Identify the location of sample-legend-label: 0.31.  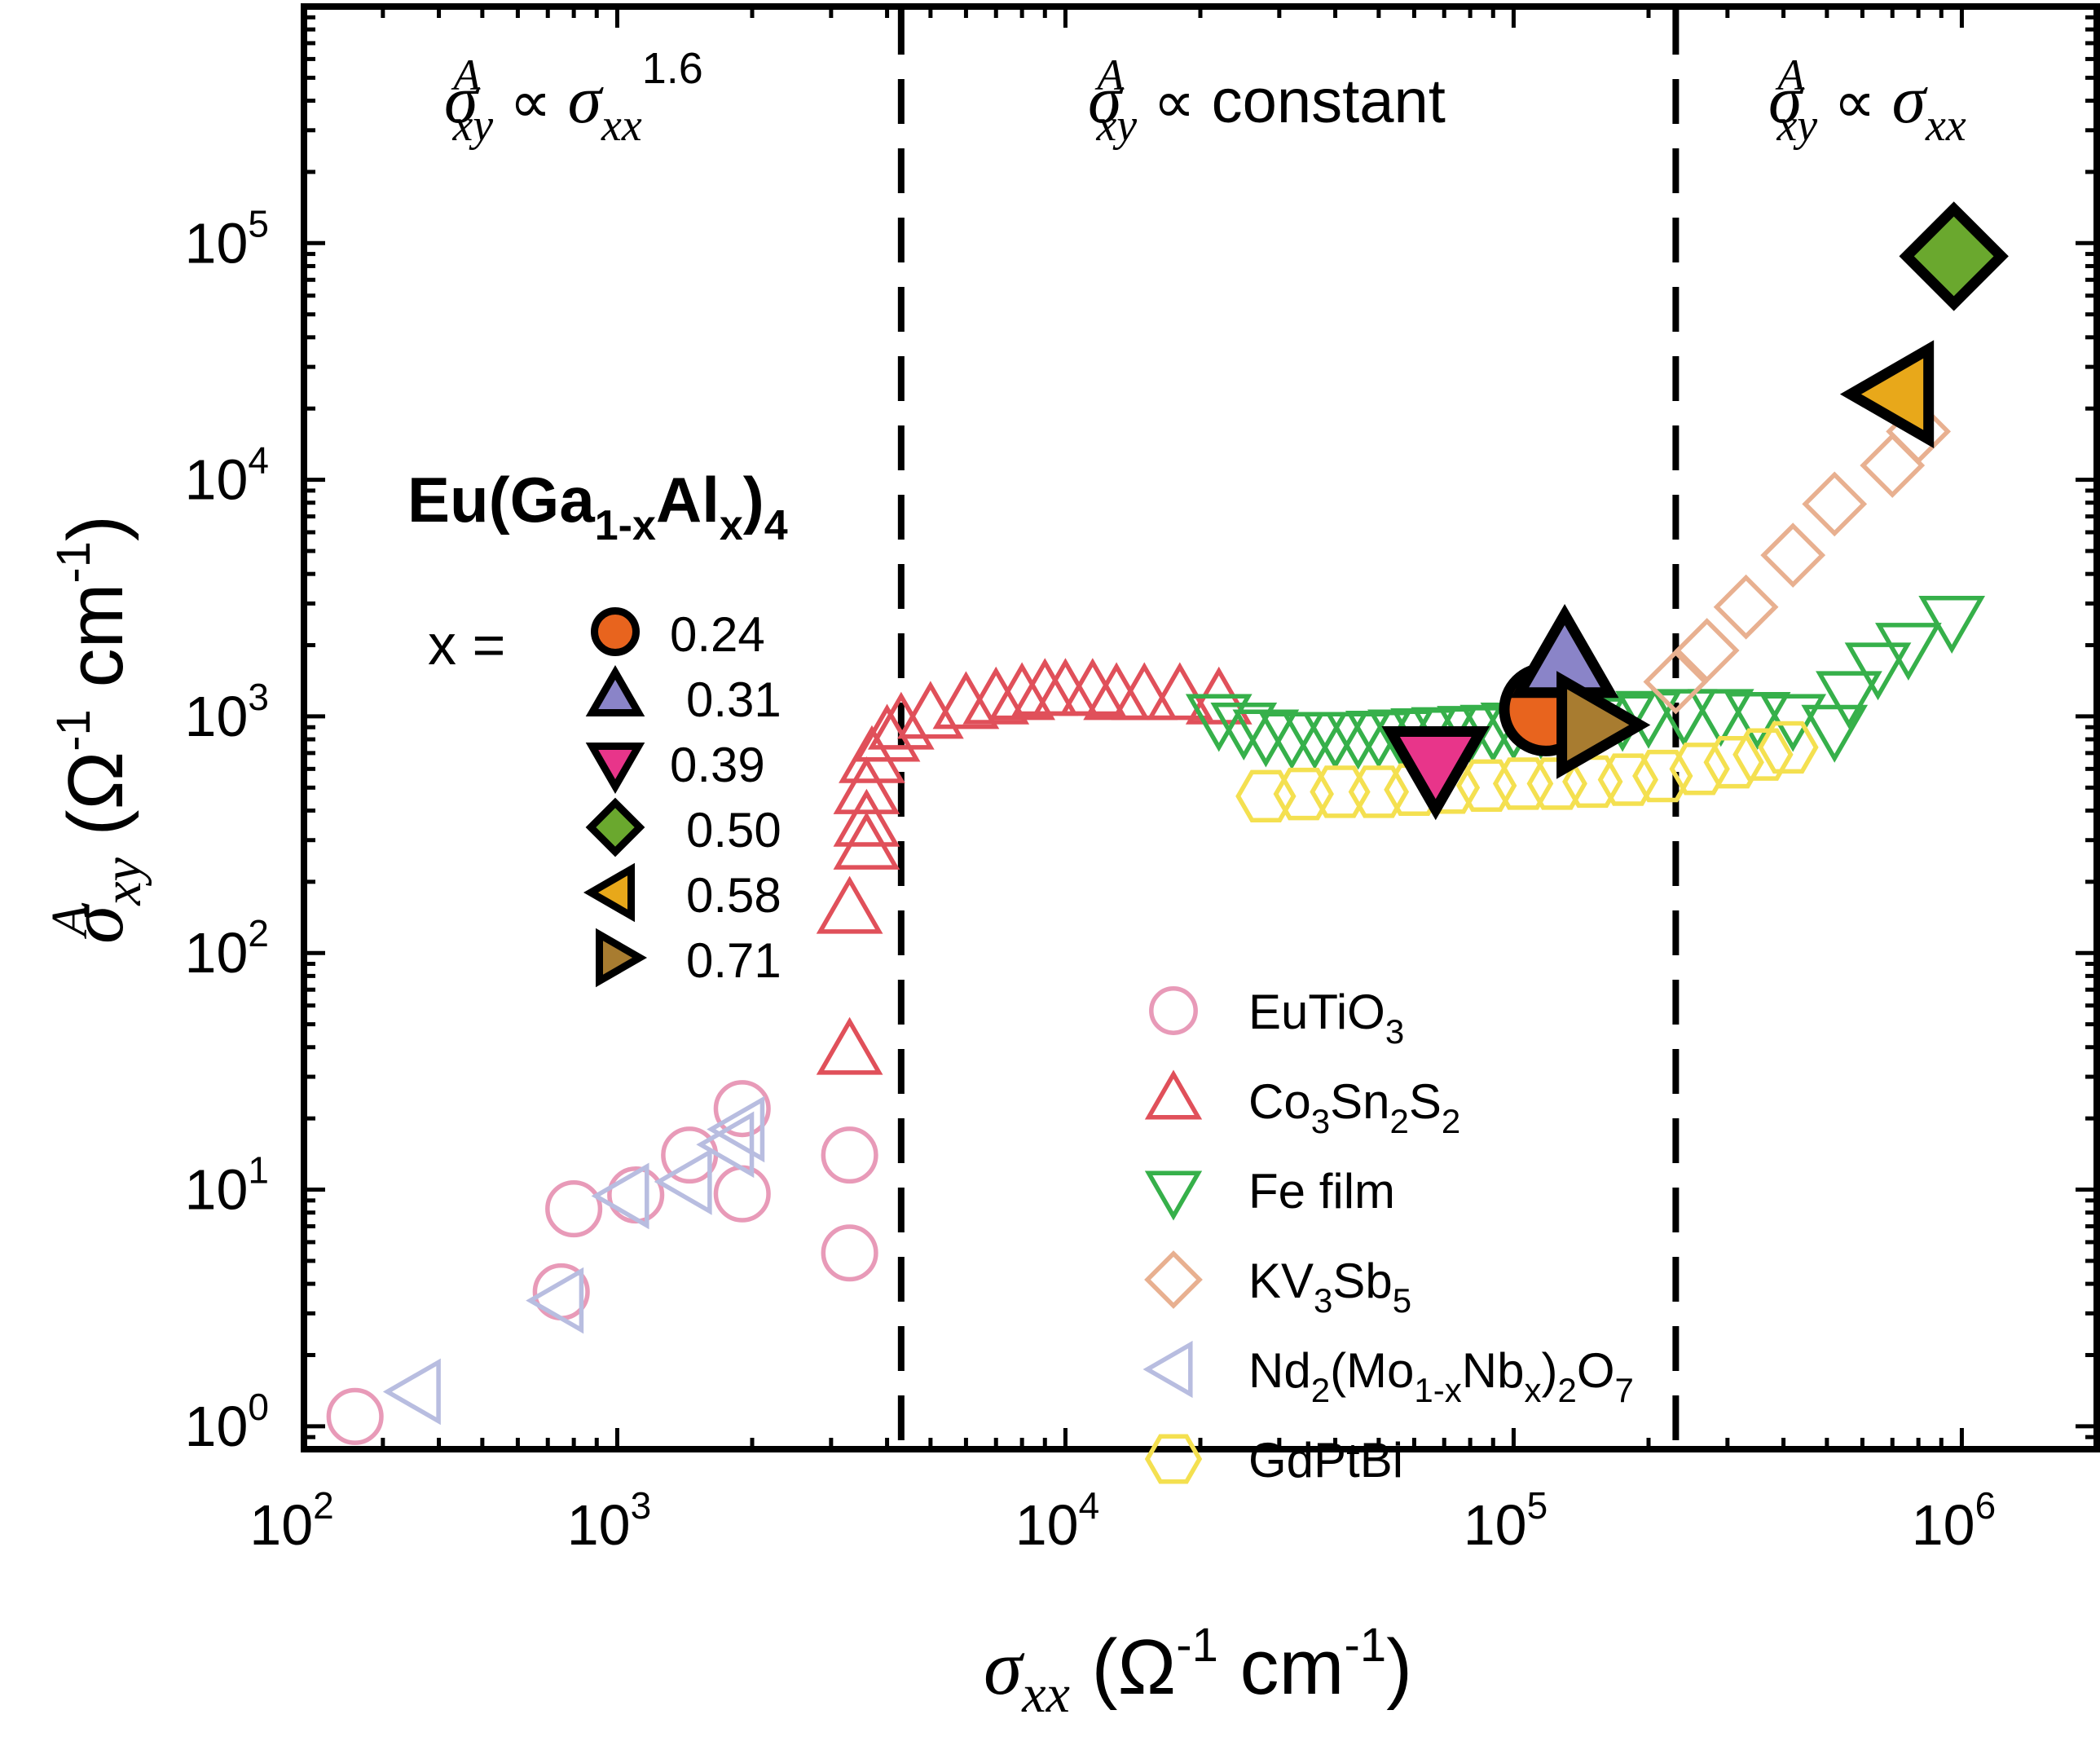
(733, 699).